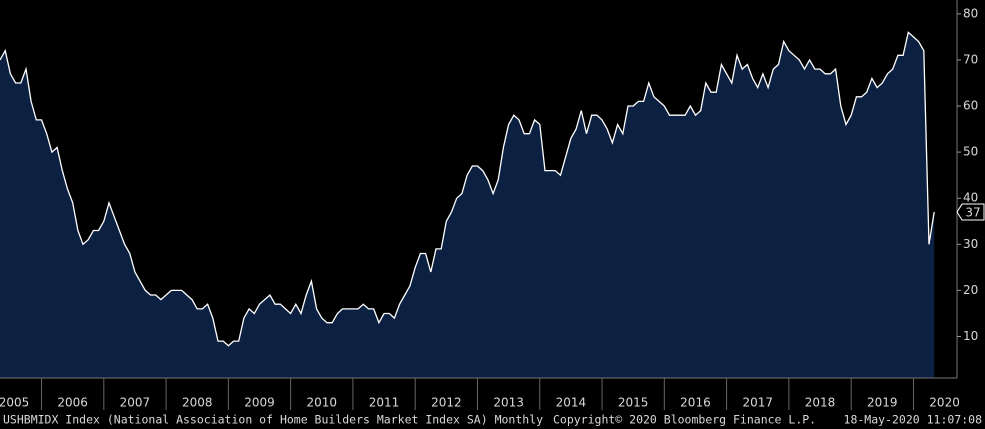 This screenshot has height=429, width=985. What do you see at coordinates (14, 403) in the screenshot?
I see `x-tick-label: 2005` at bounding box center [14, 403].